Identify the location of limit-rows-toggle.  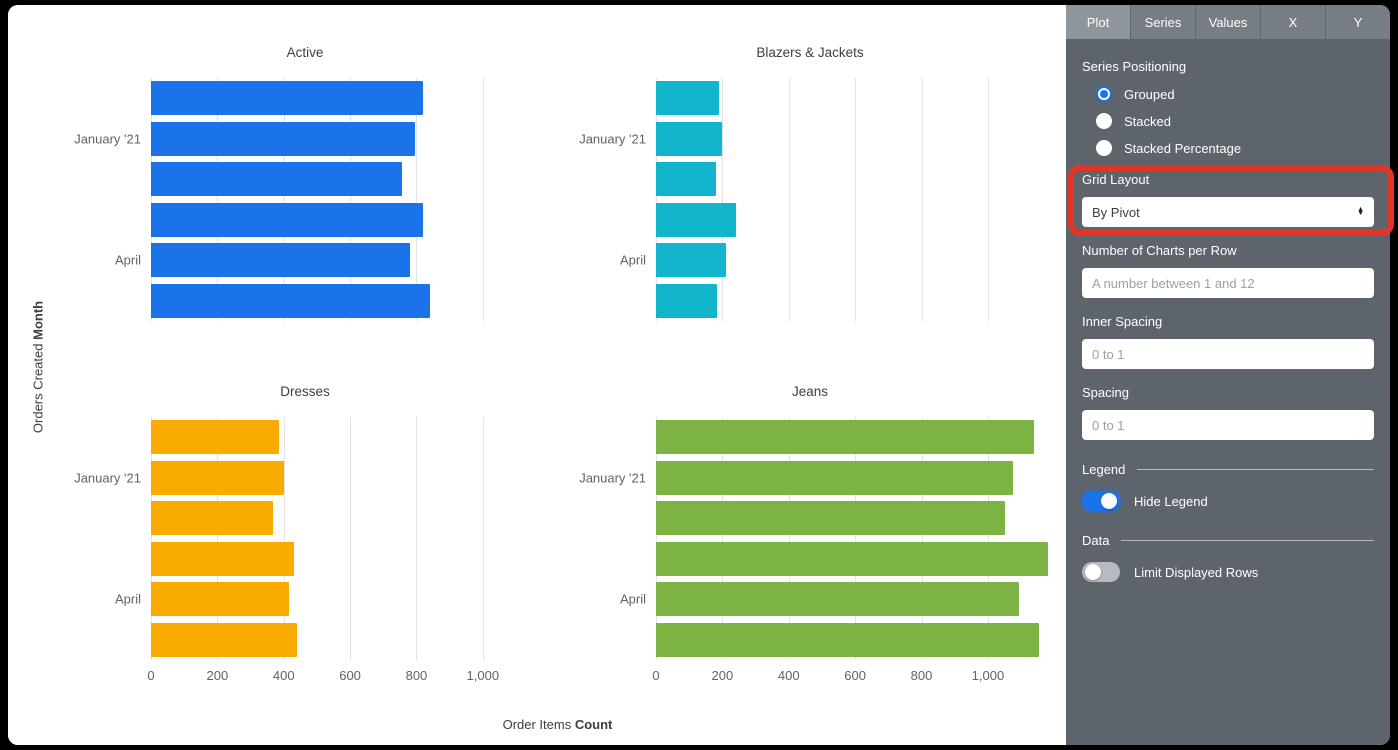
(1101, 572).